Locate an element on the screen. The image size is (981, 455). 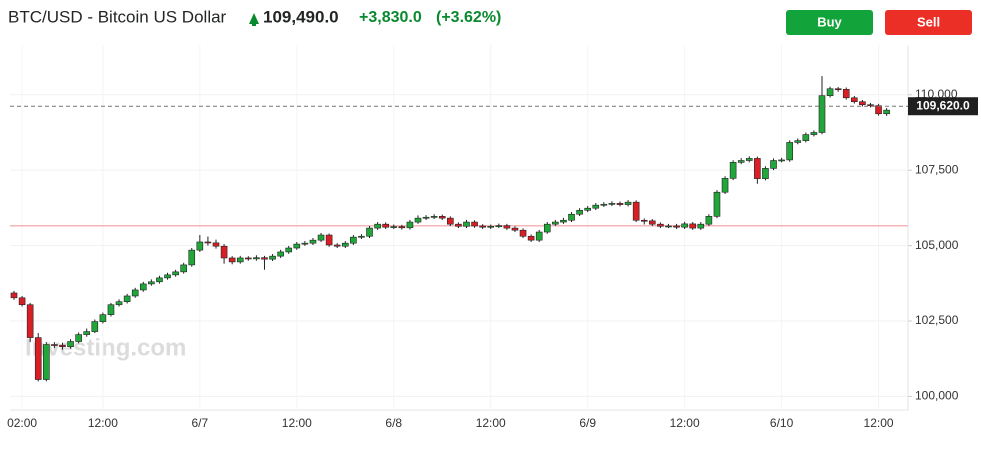
watermark: Investing.com is located at coordinates (105, 347).